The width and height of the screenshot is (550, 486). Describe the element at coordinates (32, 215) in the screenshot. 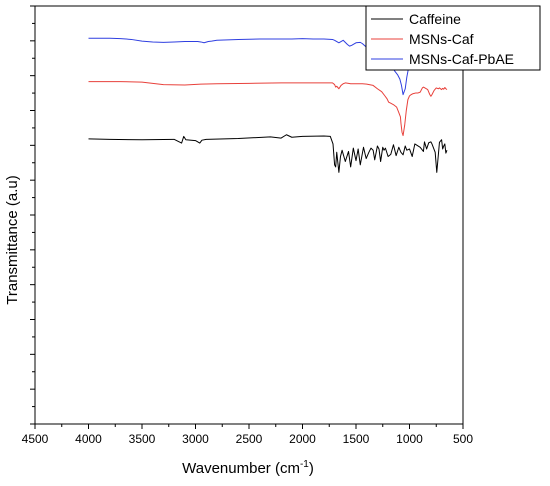

I see `y-axis-ticks` at that location.